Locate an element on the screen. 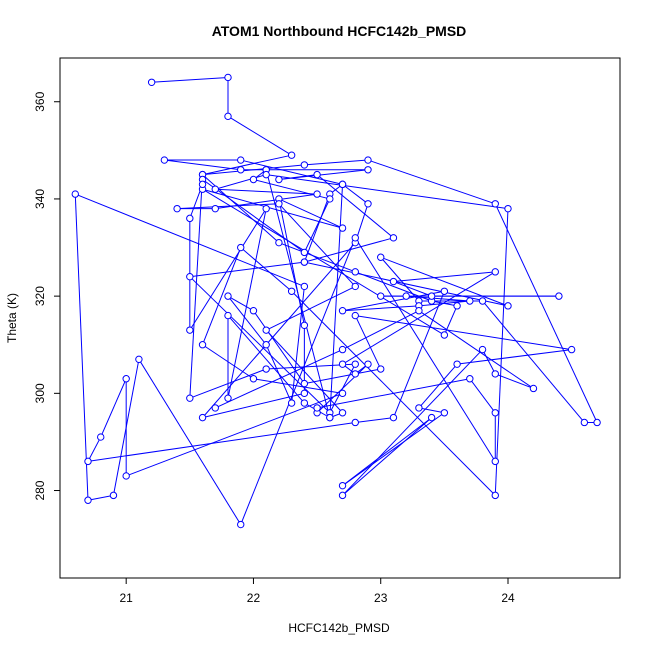  y-tick-label: 340 is located at coordinates (40, 199).